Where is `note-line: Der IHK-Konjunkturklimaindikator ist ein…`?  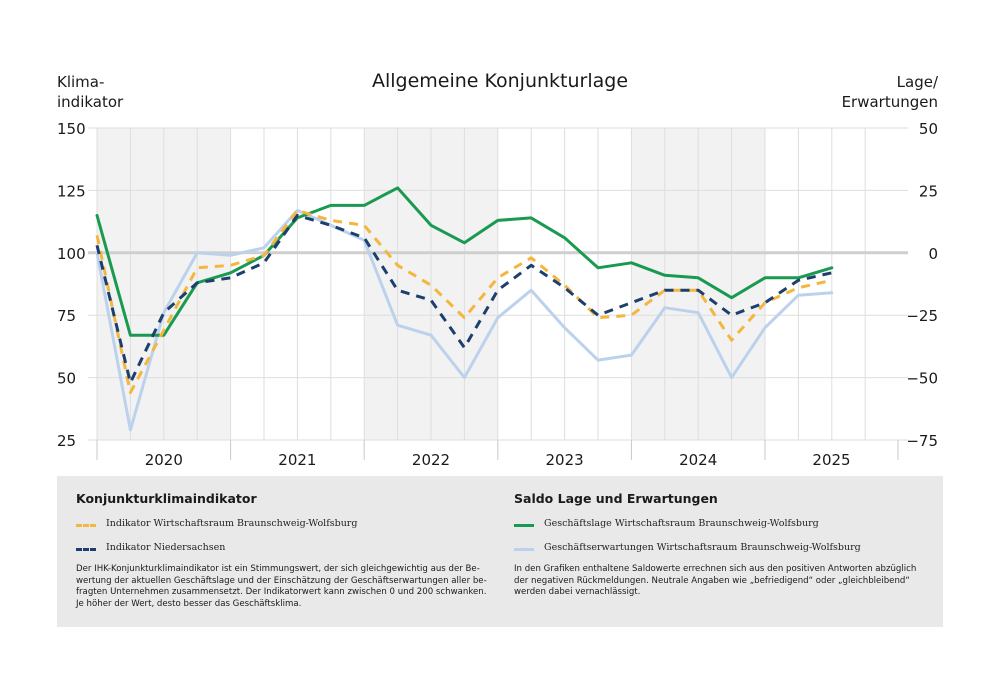
note-line: Der IHK-Konjunkturklimaindikator ist ein… is located at coordinates (278, 569).